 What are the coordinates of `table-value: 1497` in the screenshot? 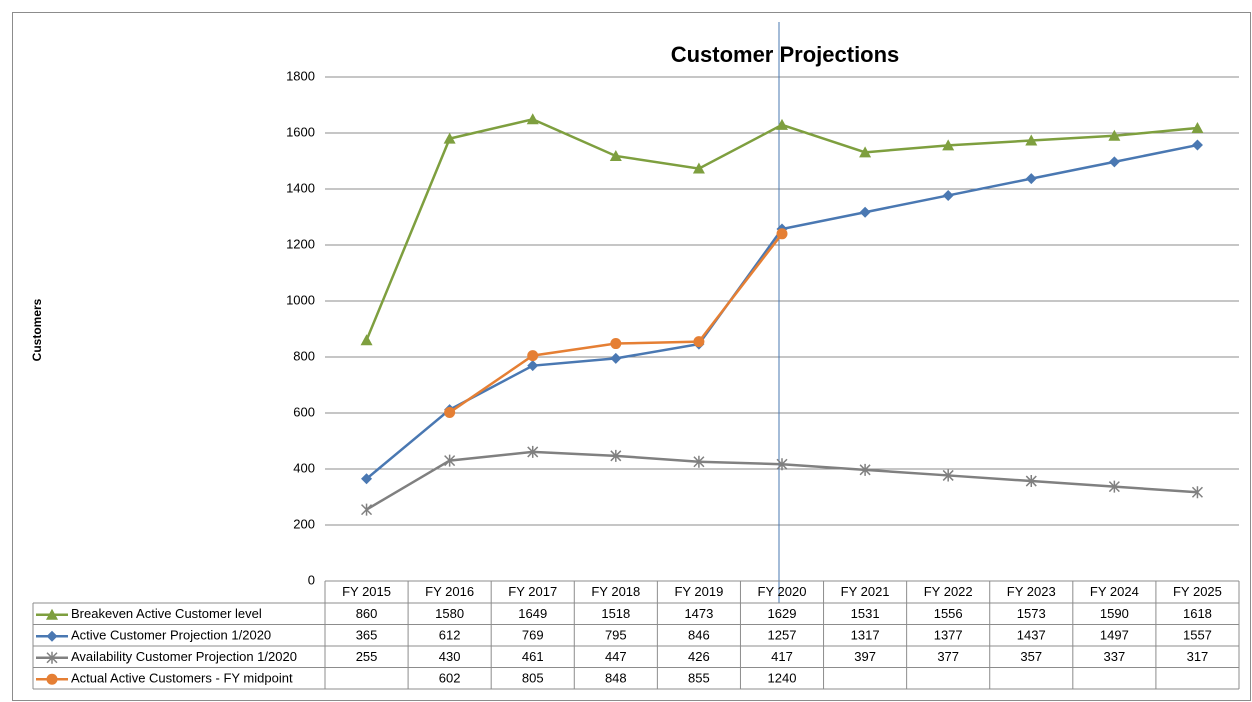 It's located at (1114, 635).